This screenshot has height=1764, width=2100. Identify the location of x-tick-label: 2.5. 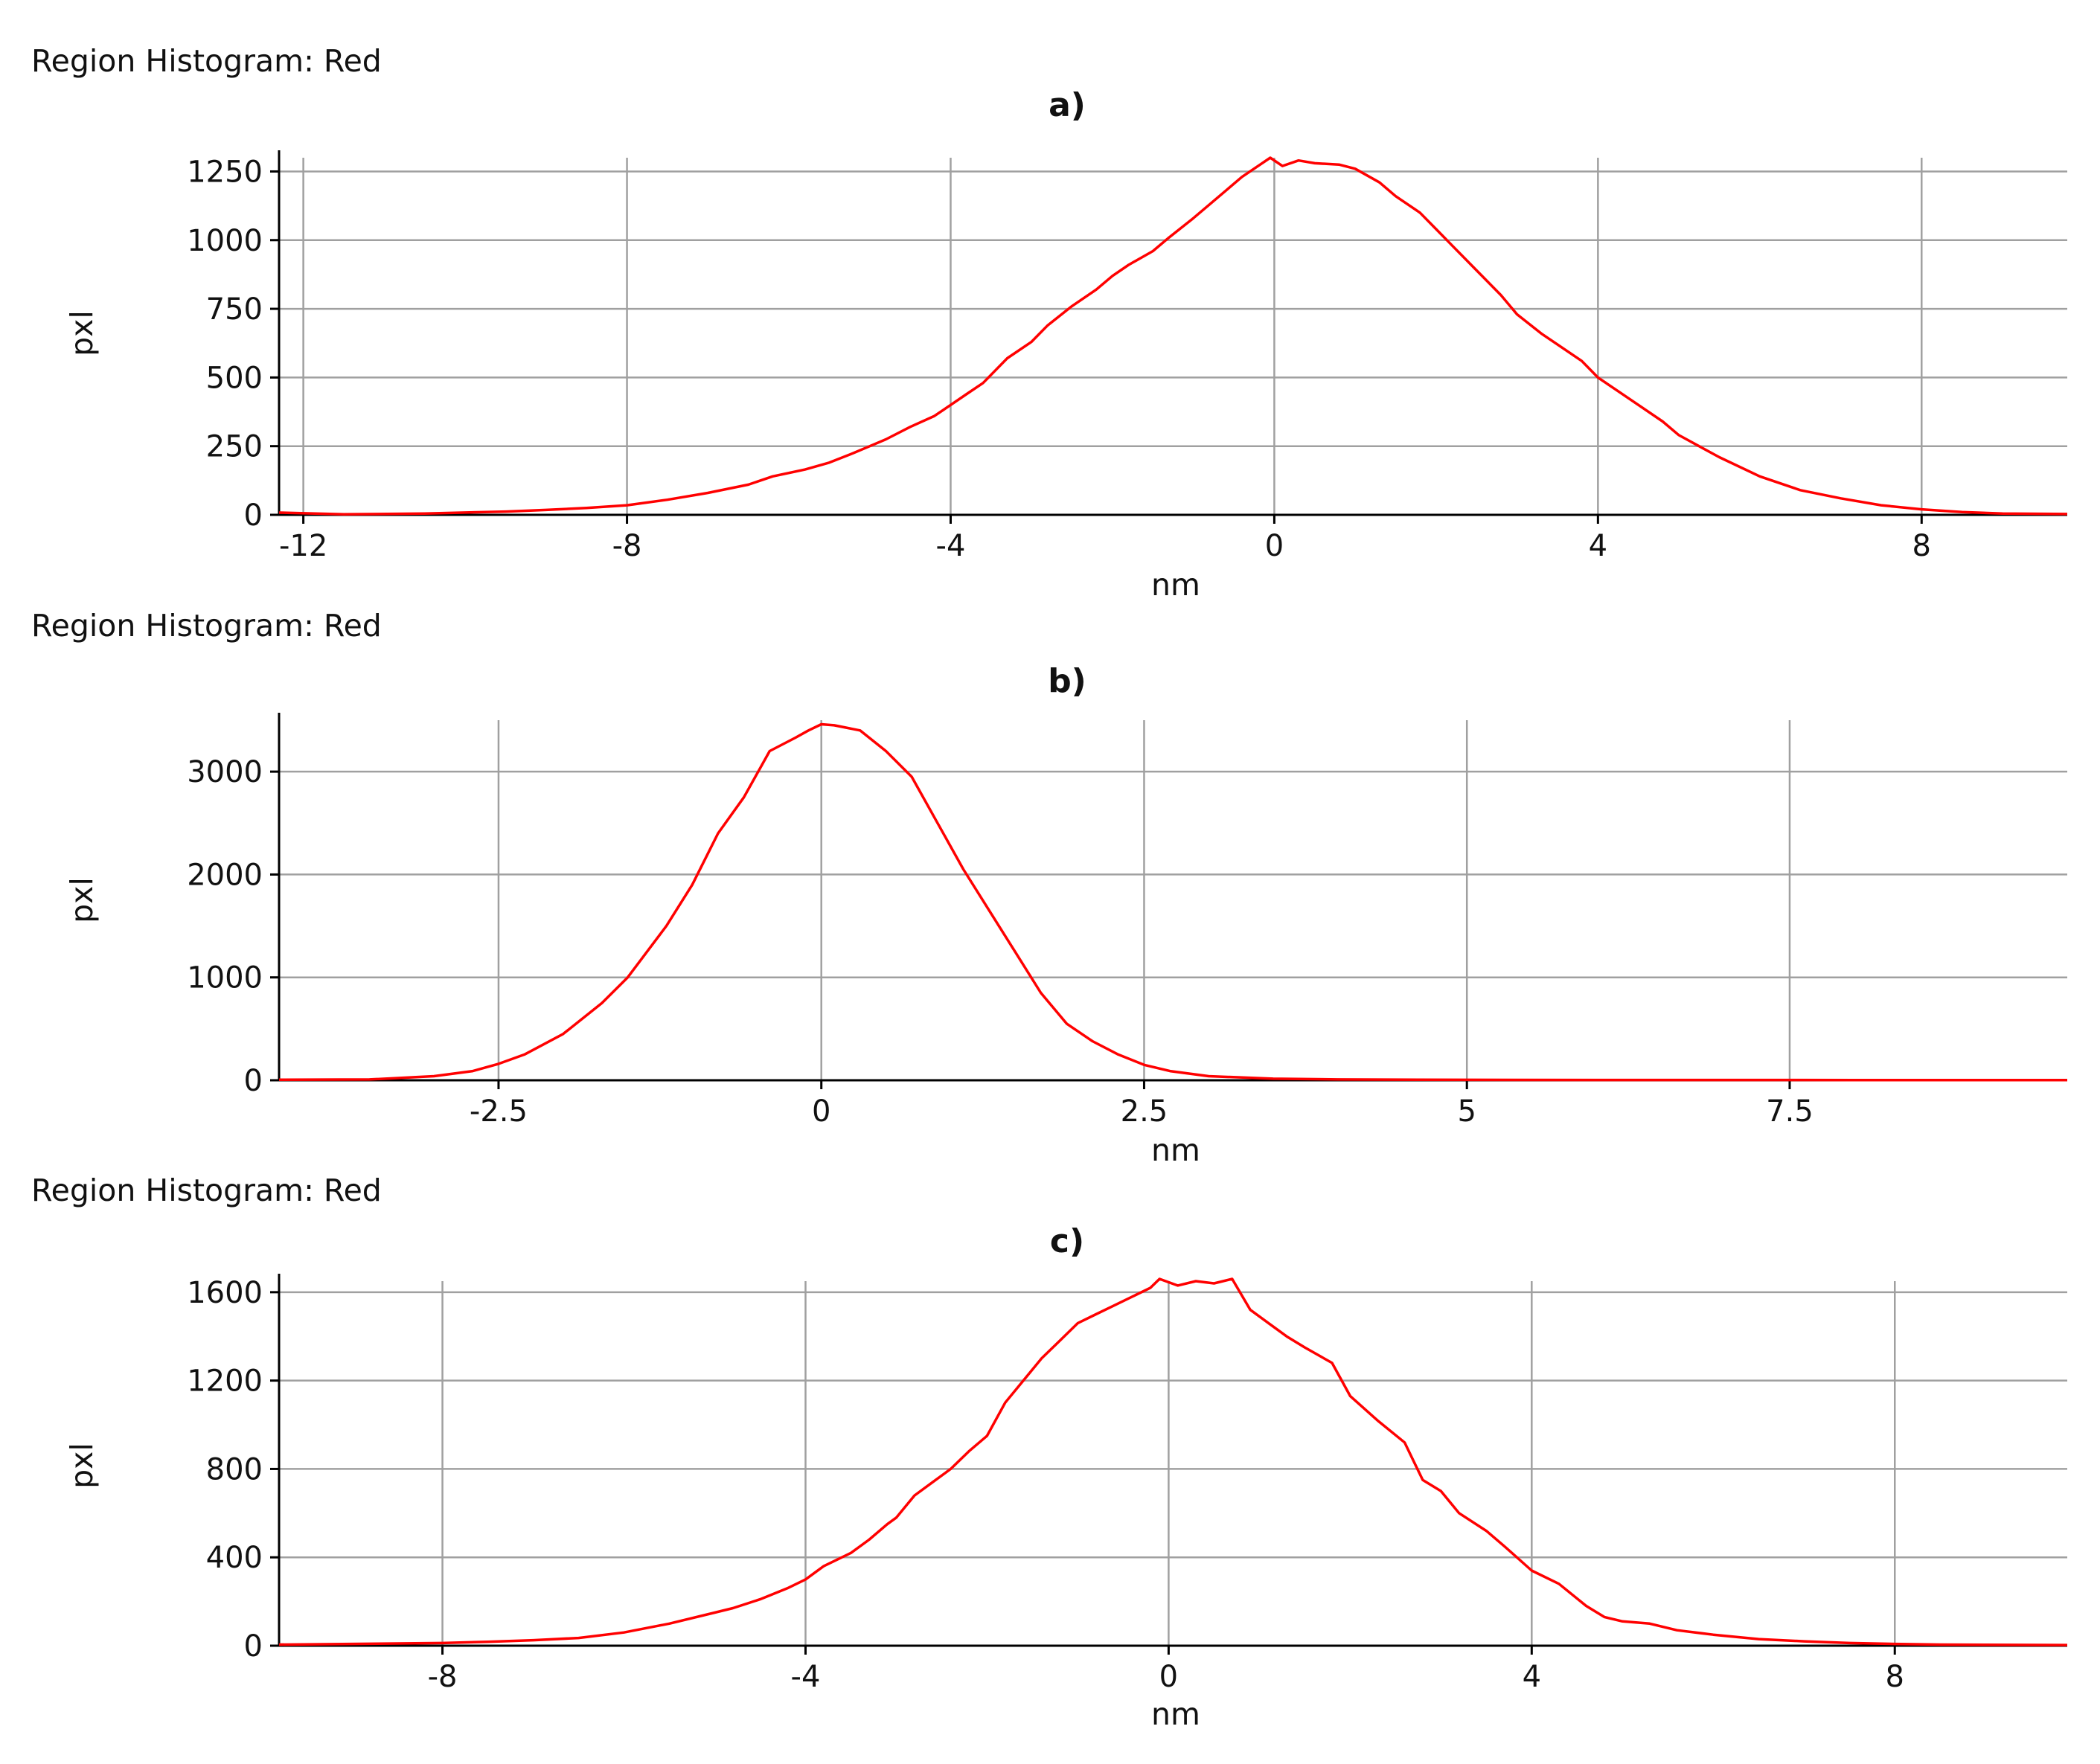
(1144, 1111).